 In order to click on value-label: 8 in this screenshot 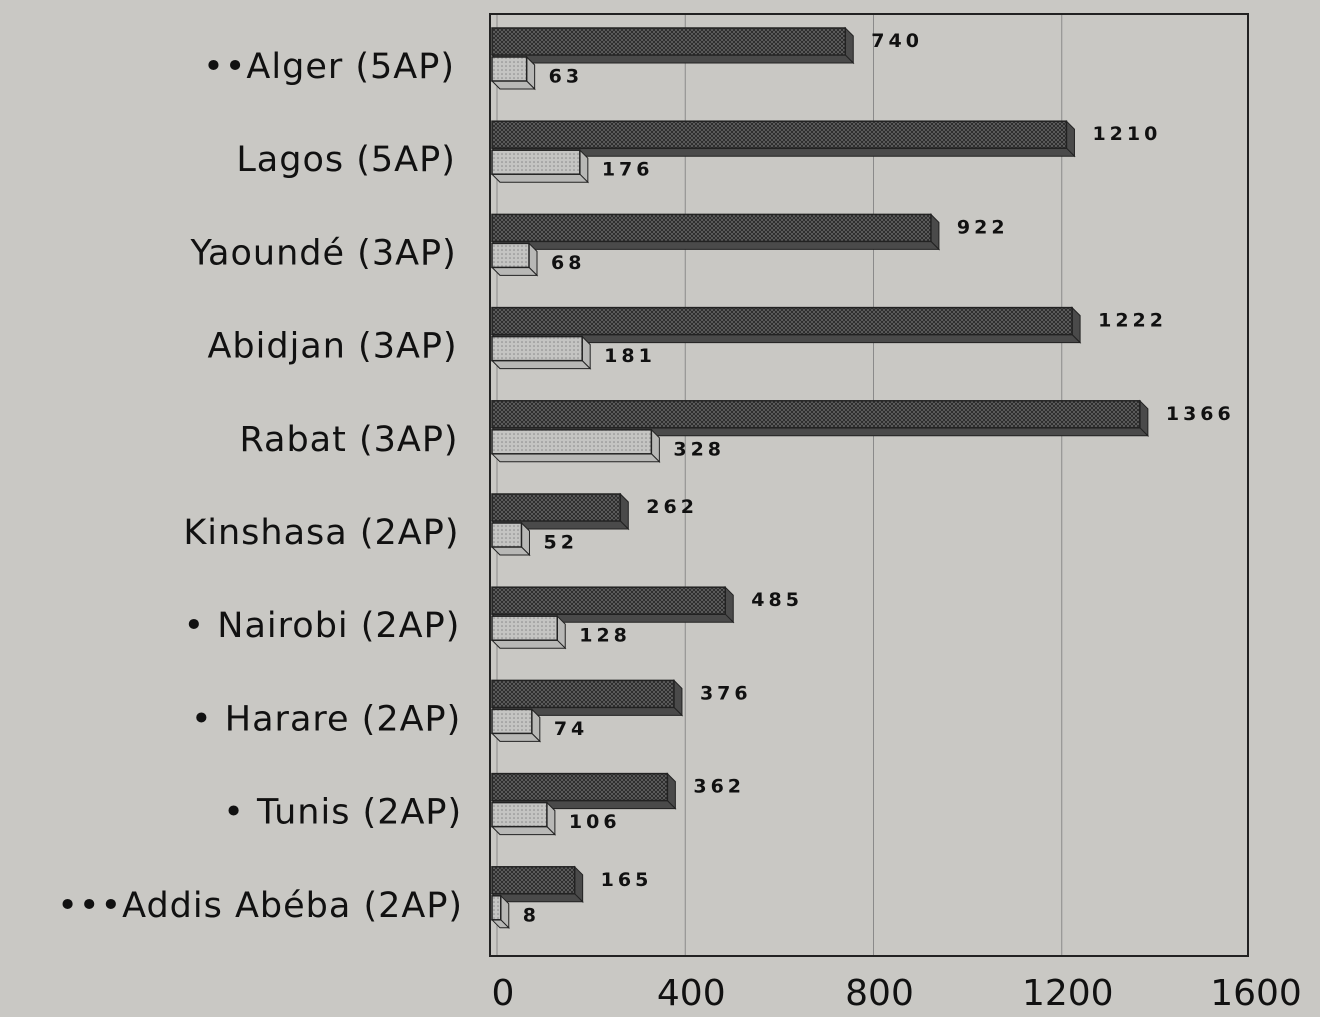, I will do `click(531, 915)`.